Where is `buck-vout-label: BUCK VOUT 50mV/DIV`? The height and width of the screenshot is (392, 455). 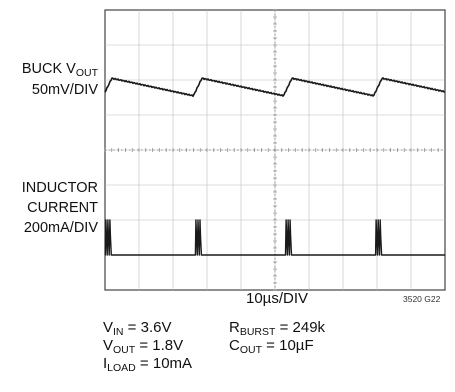 buck-vout-label: BUCK VOUT 50mV/DIV is located at coordinates (49, 79).